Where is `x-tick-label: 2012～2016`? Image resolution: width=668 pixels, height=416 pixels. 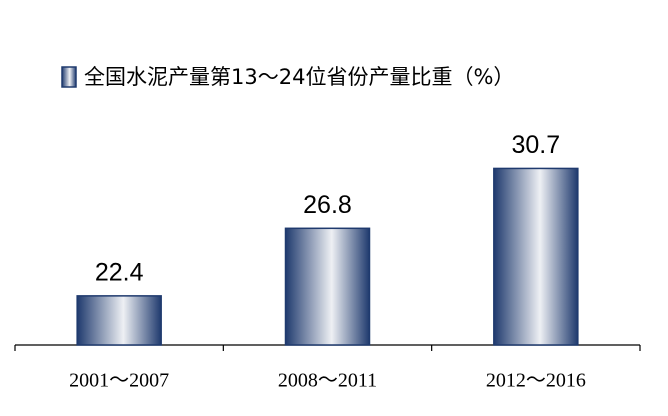
x-tick-label: 2012～2016 is located at coordinates (536, 381).